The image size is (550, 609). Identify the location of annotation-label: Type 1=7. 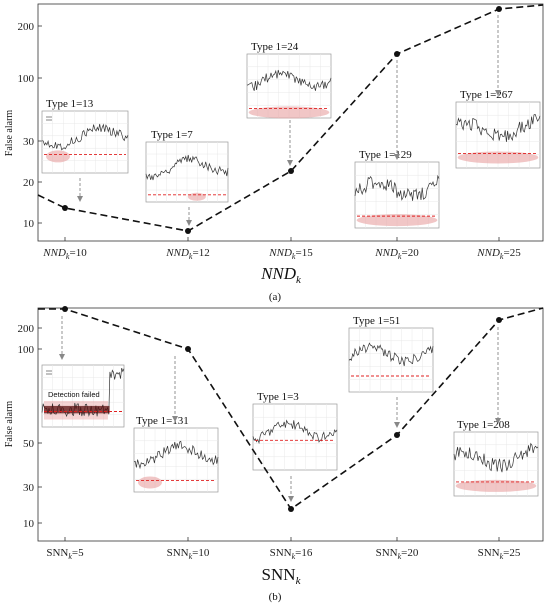
(172, 135).